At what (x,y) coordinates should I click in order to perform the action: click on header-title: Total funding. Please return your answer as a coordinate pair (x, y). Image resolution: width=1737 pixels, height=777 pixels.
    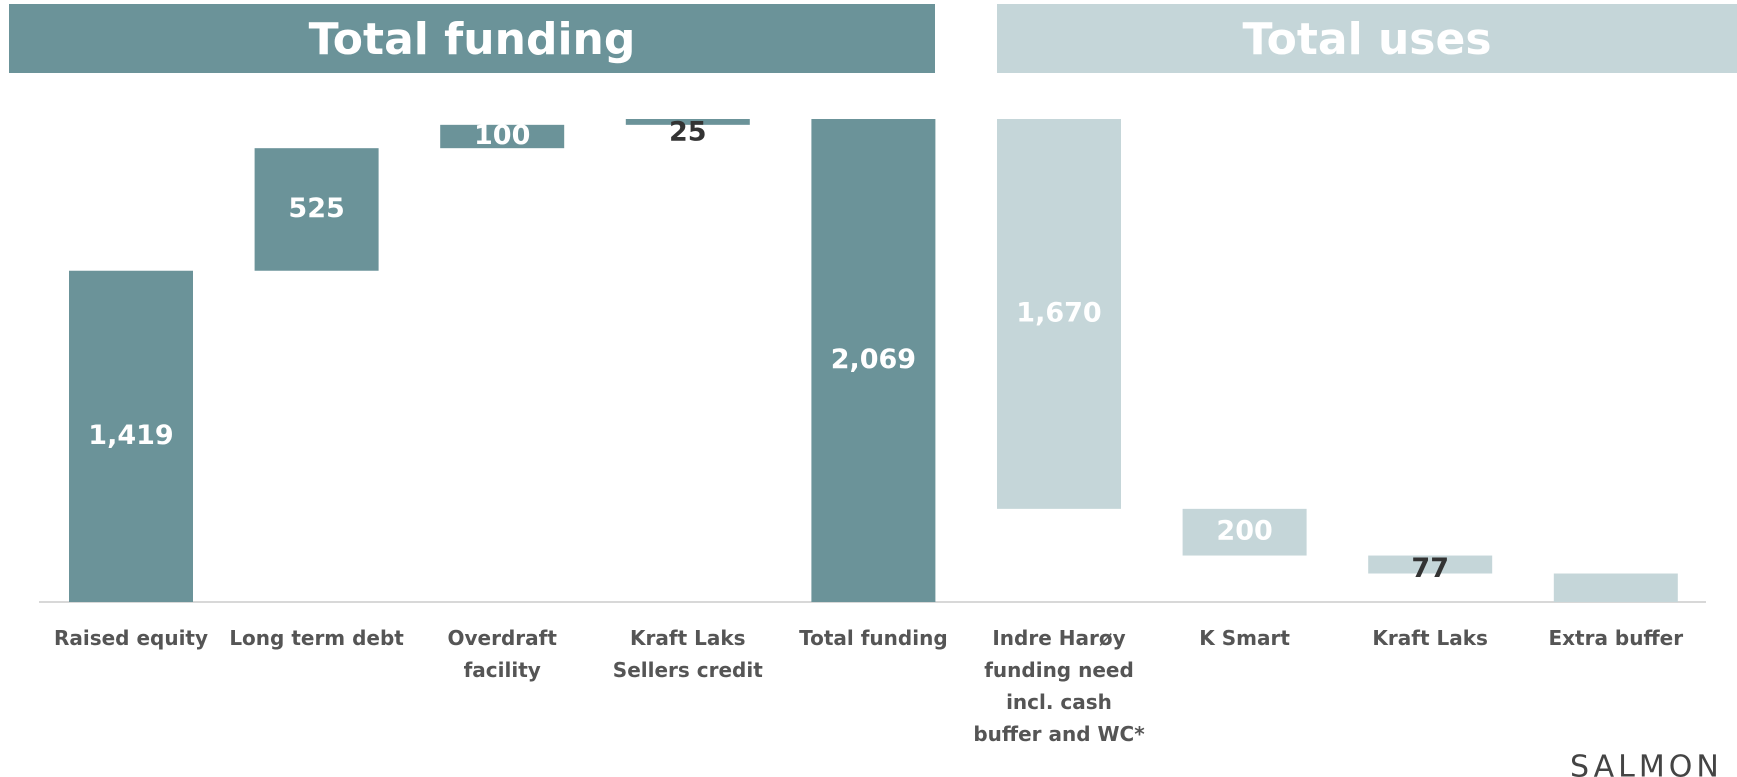
    Looking at the image, I should click on (472, 39).